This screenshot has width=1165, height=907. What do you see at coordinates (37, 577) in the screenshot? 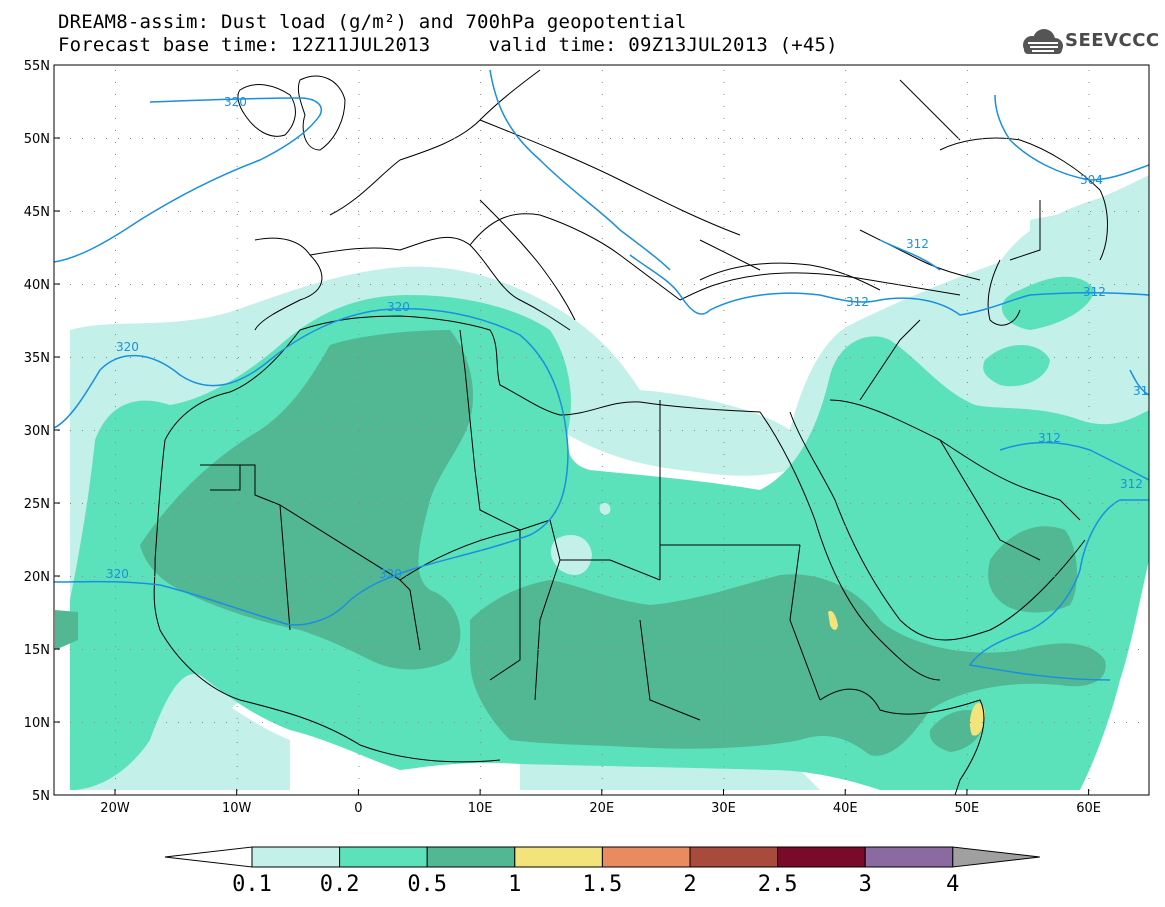
I see `lat-tick-label: 20N` at bounding box center [37, 577].